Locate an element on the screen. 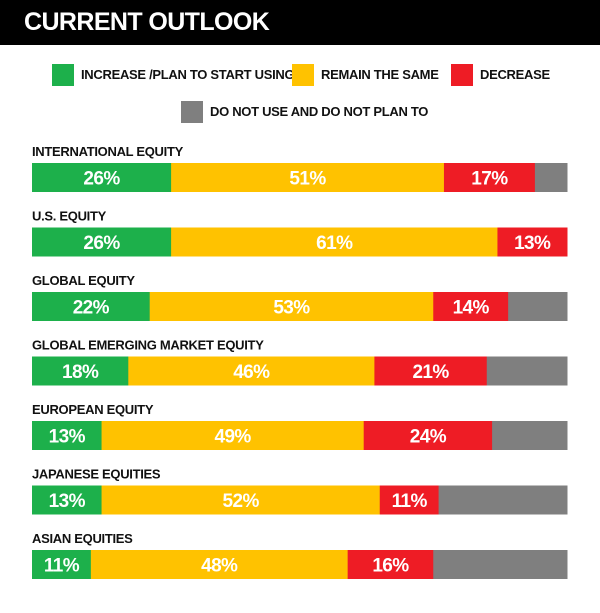  data-label-decrease: 13% is located at coordinates (532, 243).